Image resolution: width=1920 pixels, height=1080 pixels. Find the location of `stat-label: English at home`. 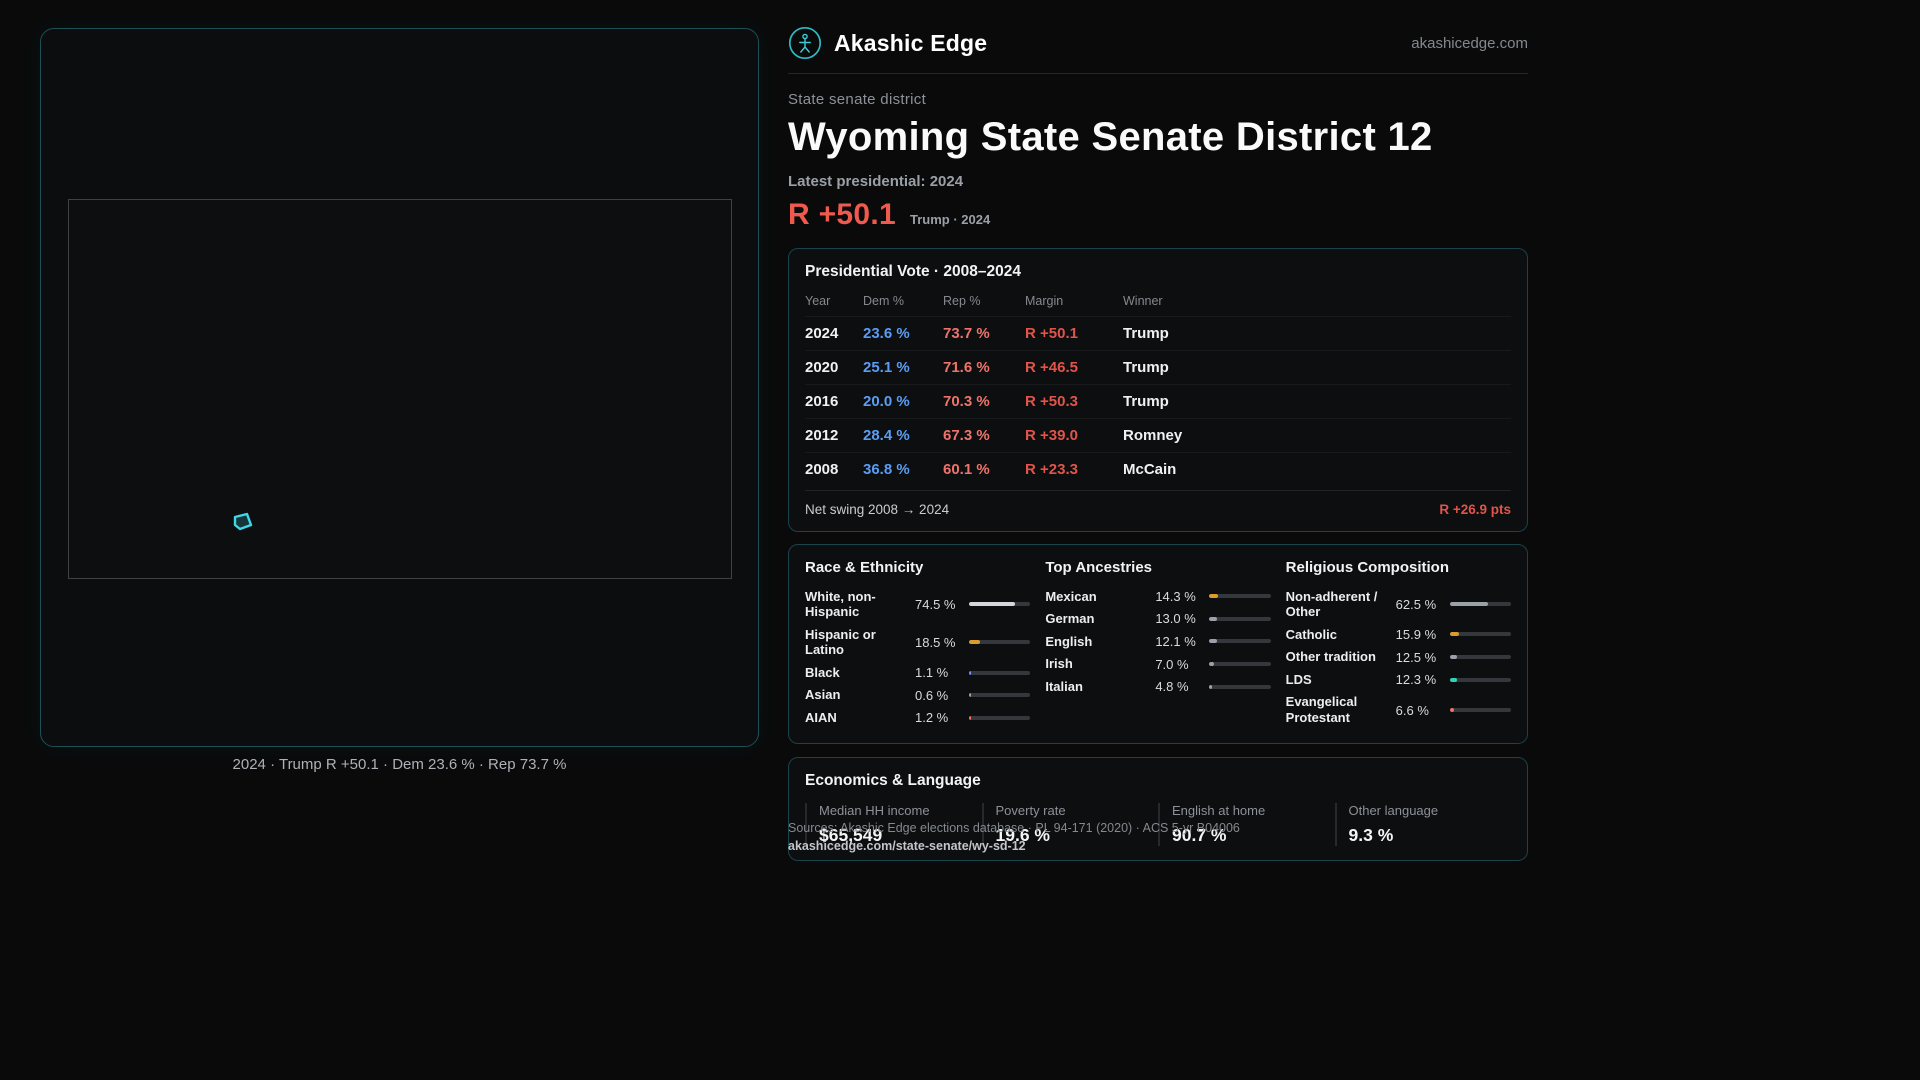

stat-label: English at home is located at coordinates (1219, 811).